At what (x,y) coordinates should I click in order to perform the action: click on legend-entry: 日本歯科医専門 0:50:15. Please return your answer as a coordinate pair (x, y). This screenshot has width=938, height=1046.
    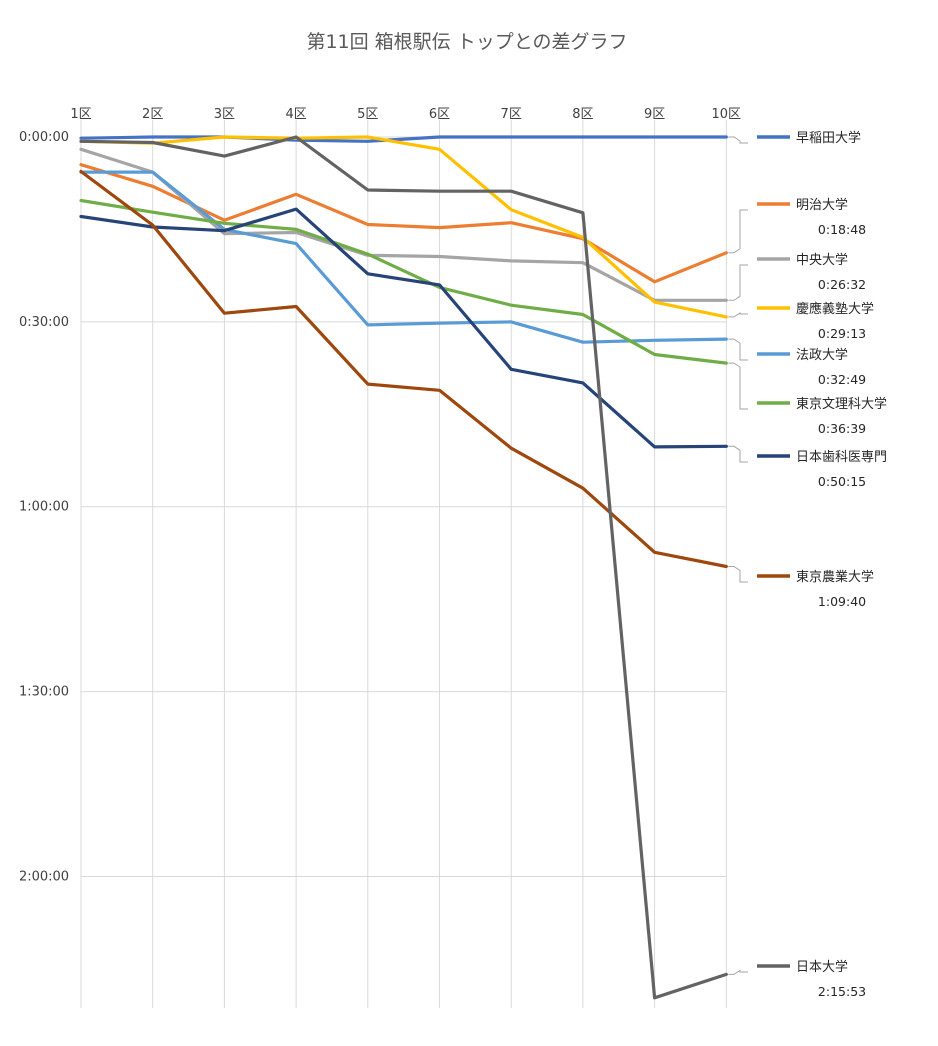
    Looking at the image, I should click on (807, 467).